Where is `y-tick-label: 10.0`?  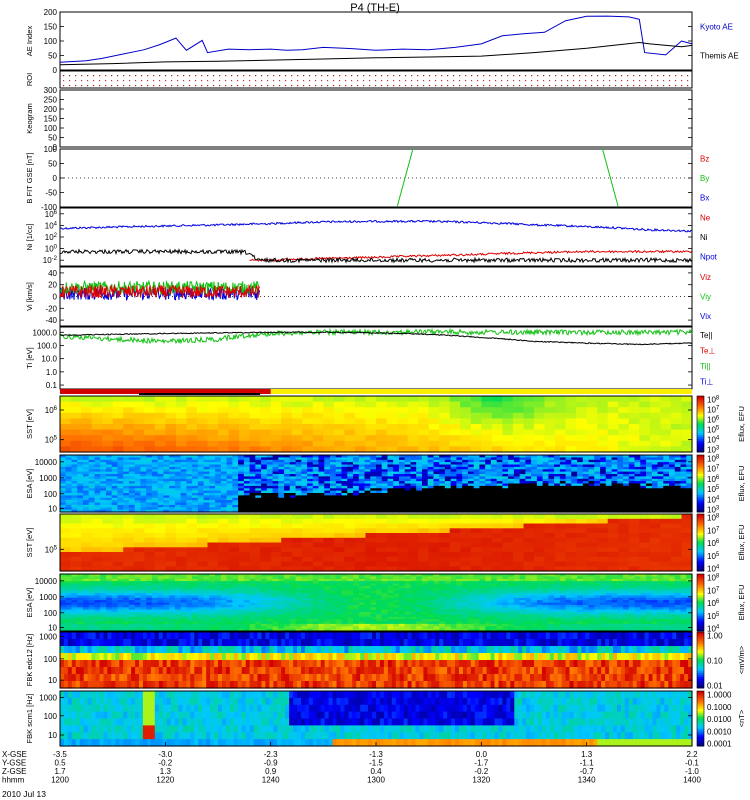 y-tick-label: 10.0 is located at coordinates (49, 359).